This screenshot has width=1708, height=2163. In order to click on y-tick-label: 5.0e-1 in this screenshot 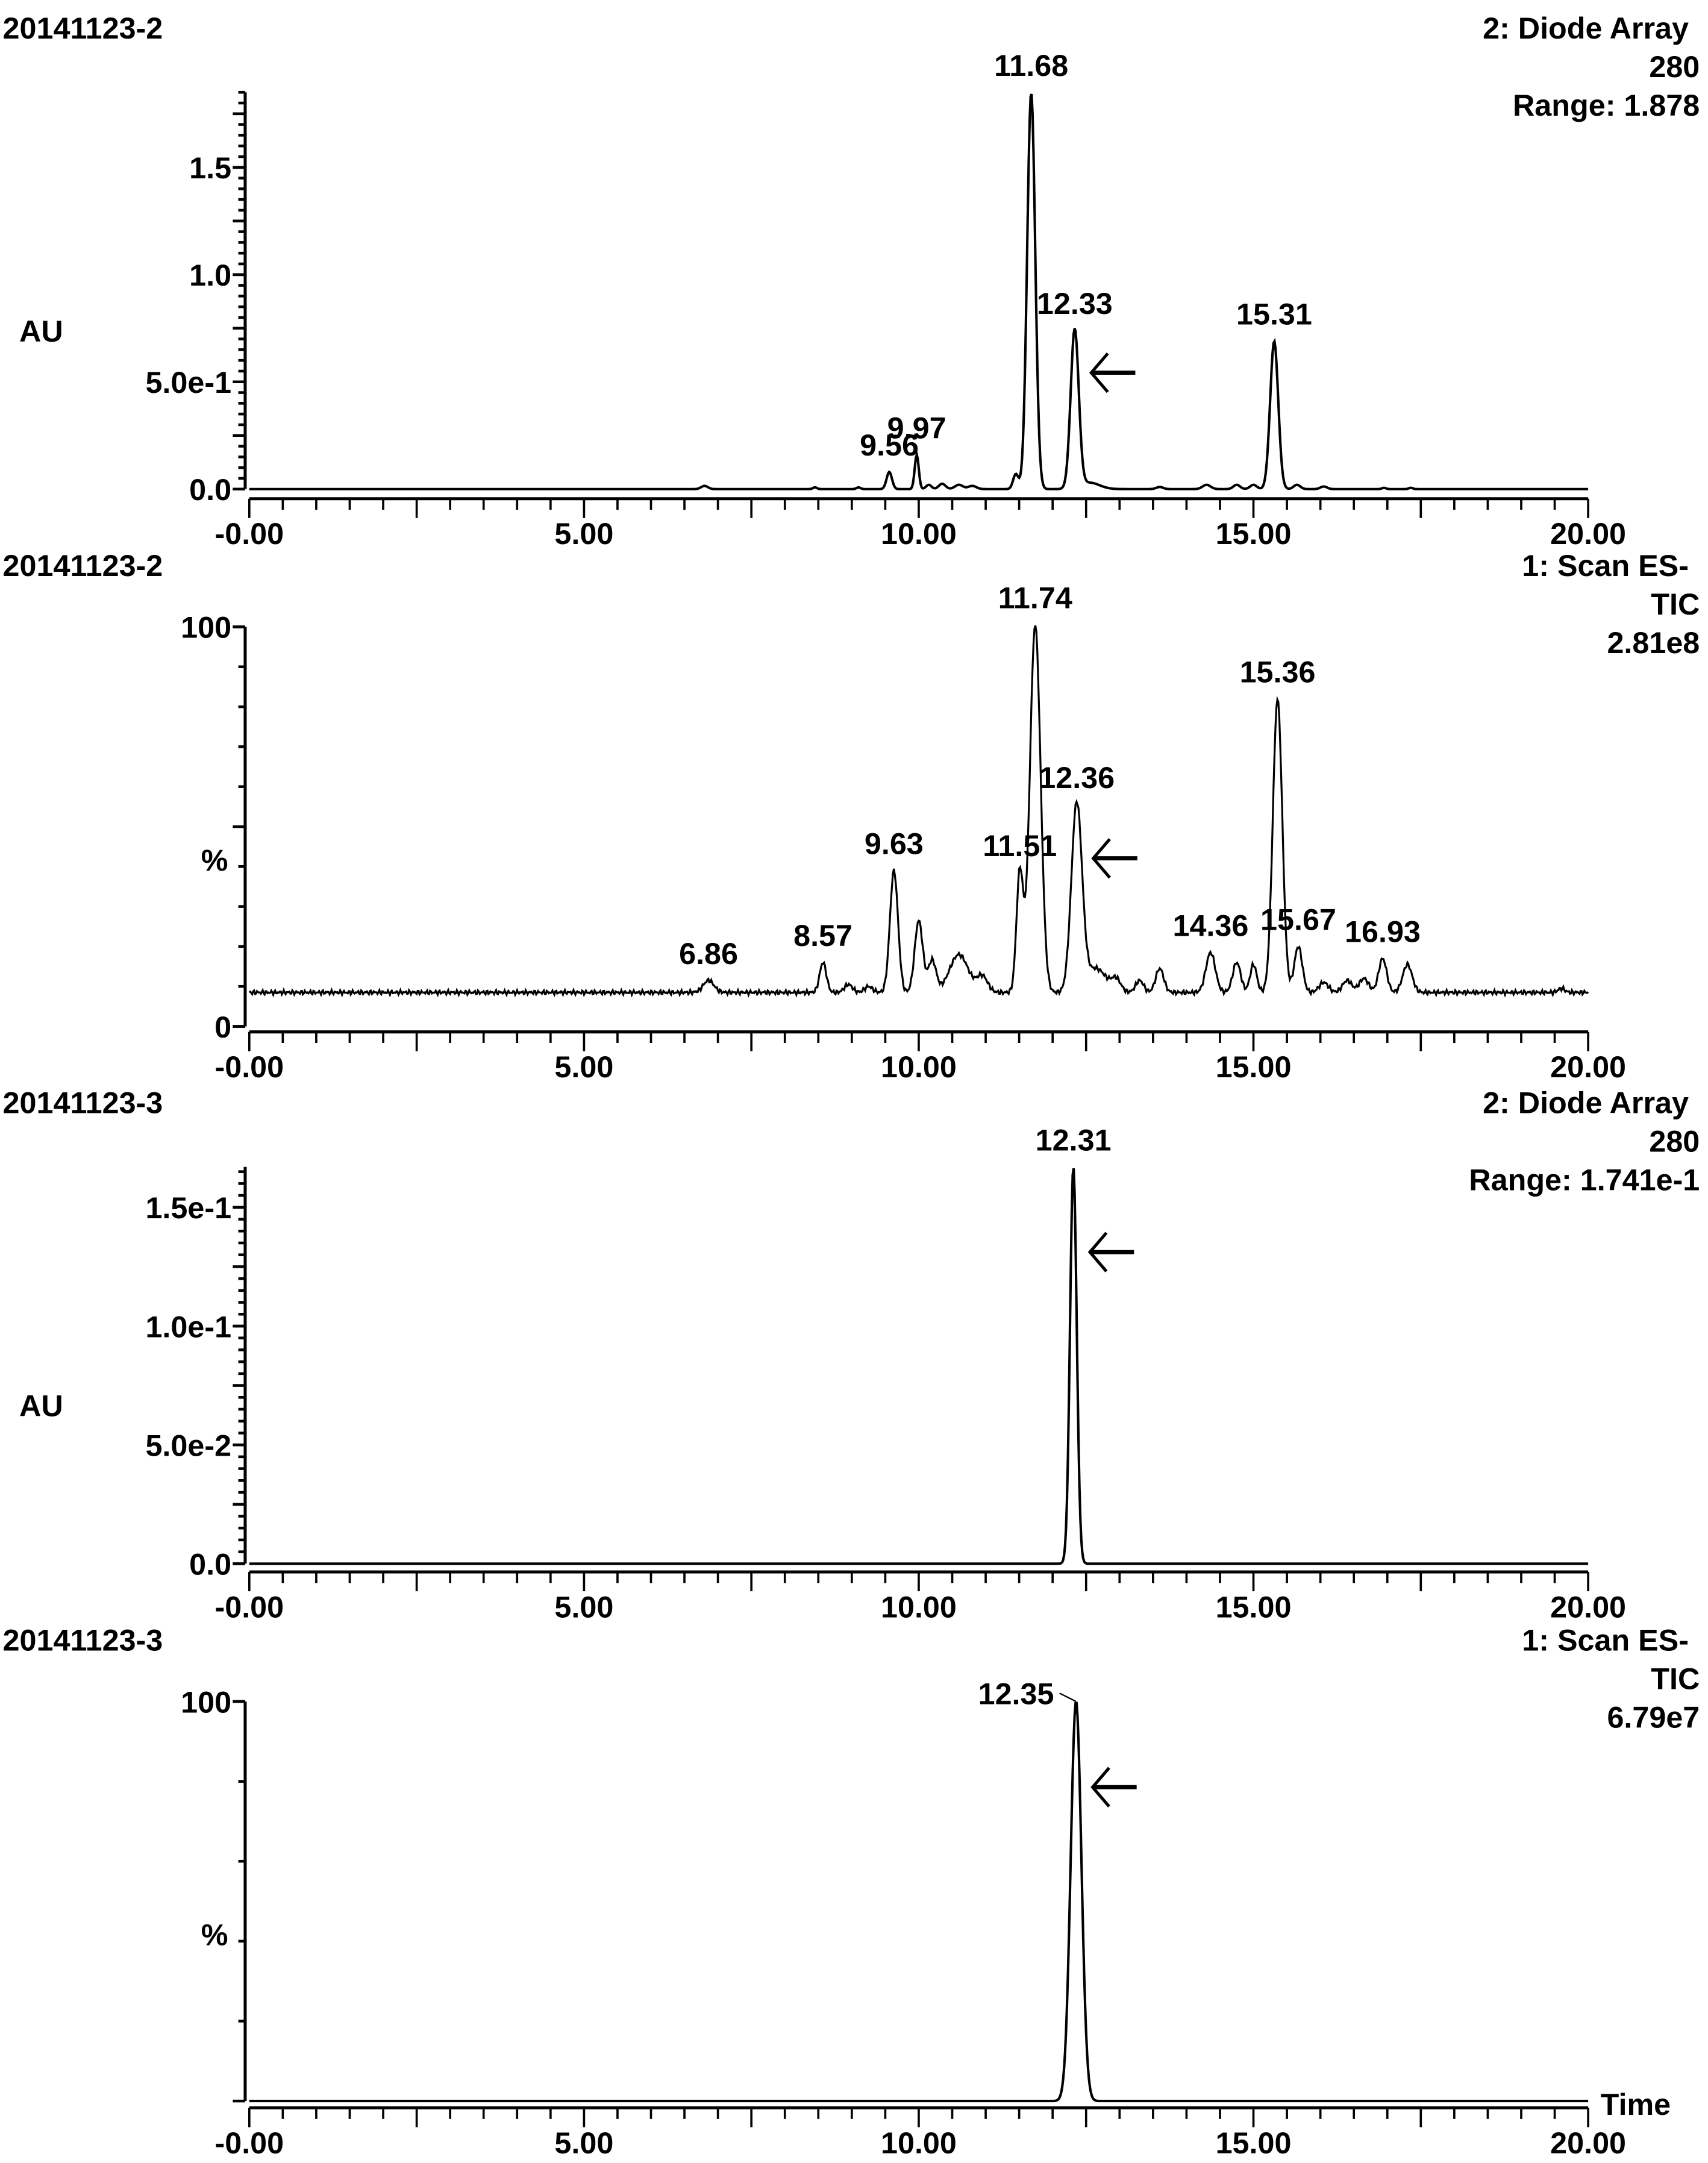, I will do `click(188, 382)`.